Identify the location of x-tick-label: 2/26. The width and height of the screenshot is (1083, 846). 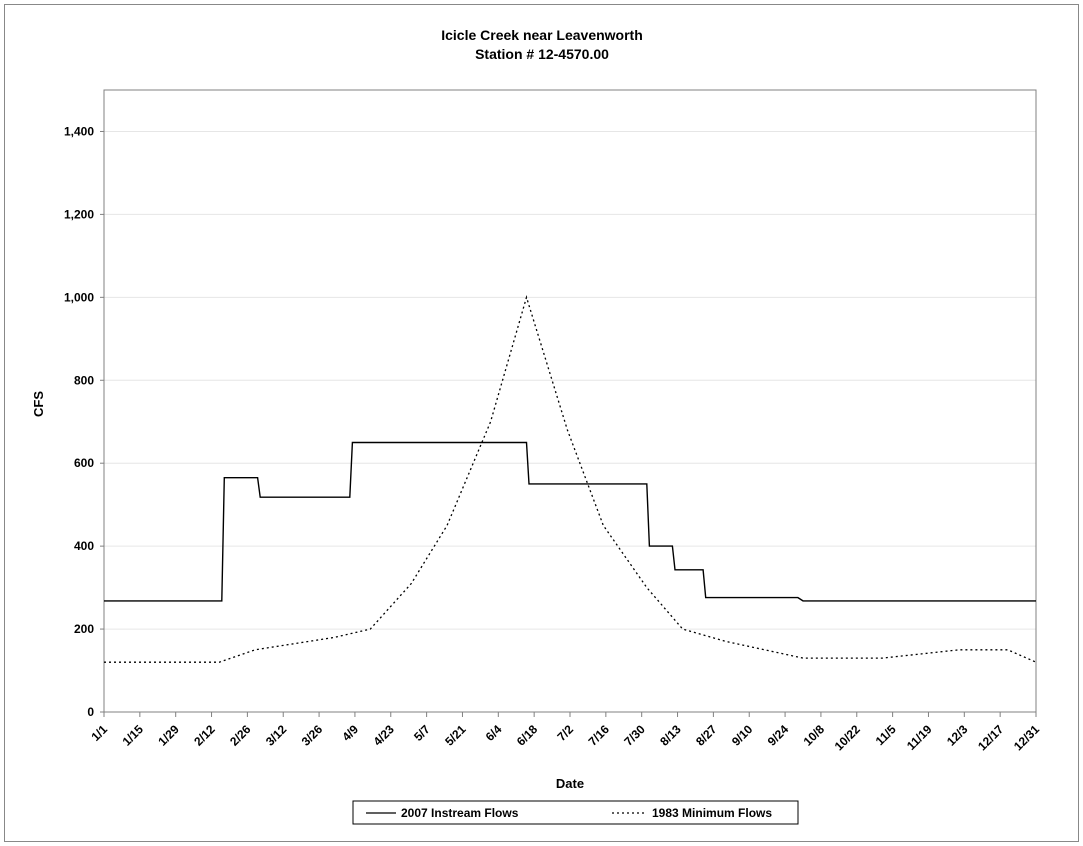
(240, 735).